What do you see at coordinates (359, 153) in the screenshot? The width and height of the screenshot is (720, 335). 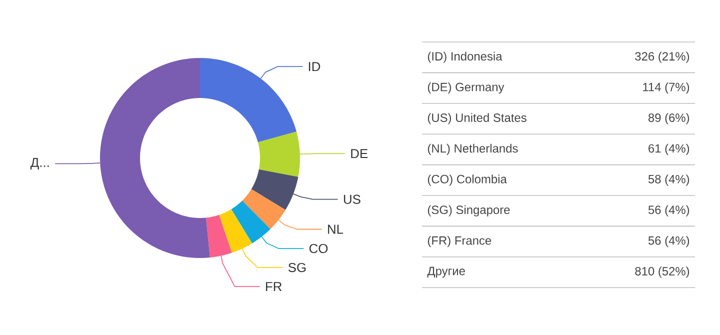 I see `slice-label: DE` at bounding box center [359, 153].